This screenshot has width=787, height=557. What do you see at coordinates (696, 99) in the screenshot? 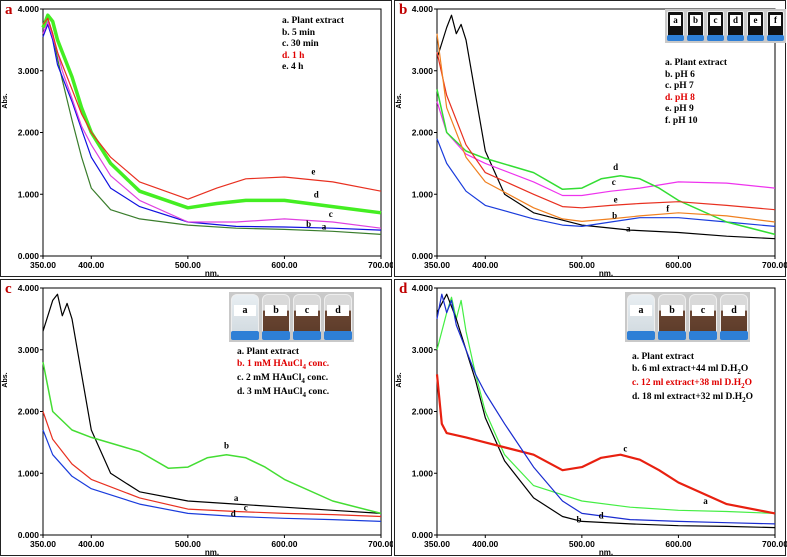
I see `legend-entry: d. pH 8` at bounding box center [696, 99].